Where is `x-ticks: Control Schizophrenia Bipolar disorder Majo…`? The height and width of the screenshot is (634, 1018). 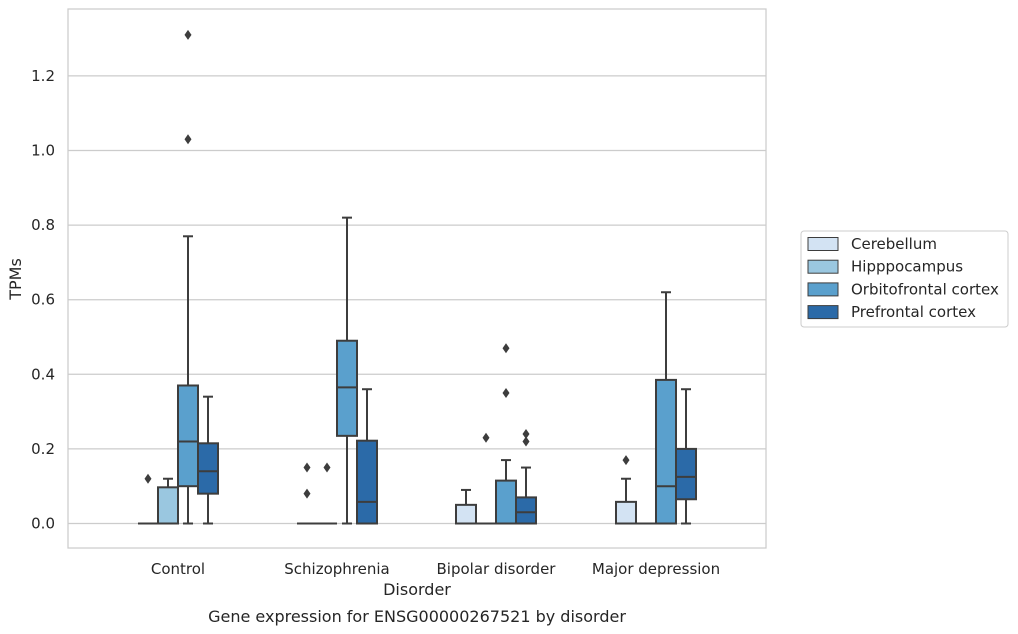
x-ticks: Control Schizophrenia Bipolar disorder Majo… is located at coordinates (435, 569).